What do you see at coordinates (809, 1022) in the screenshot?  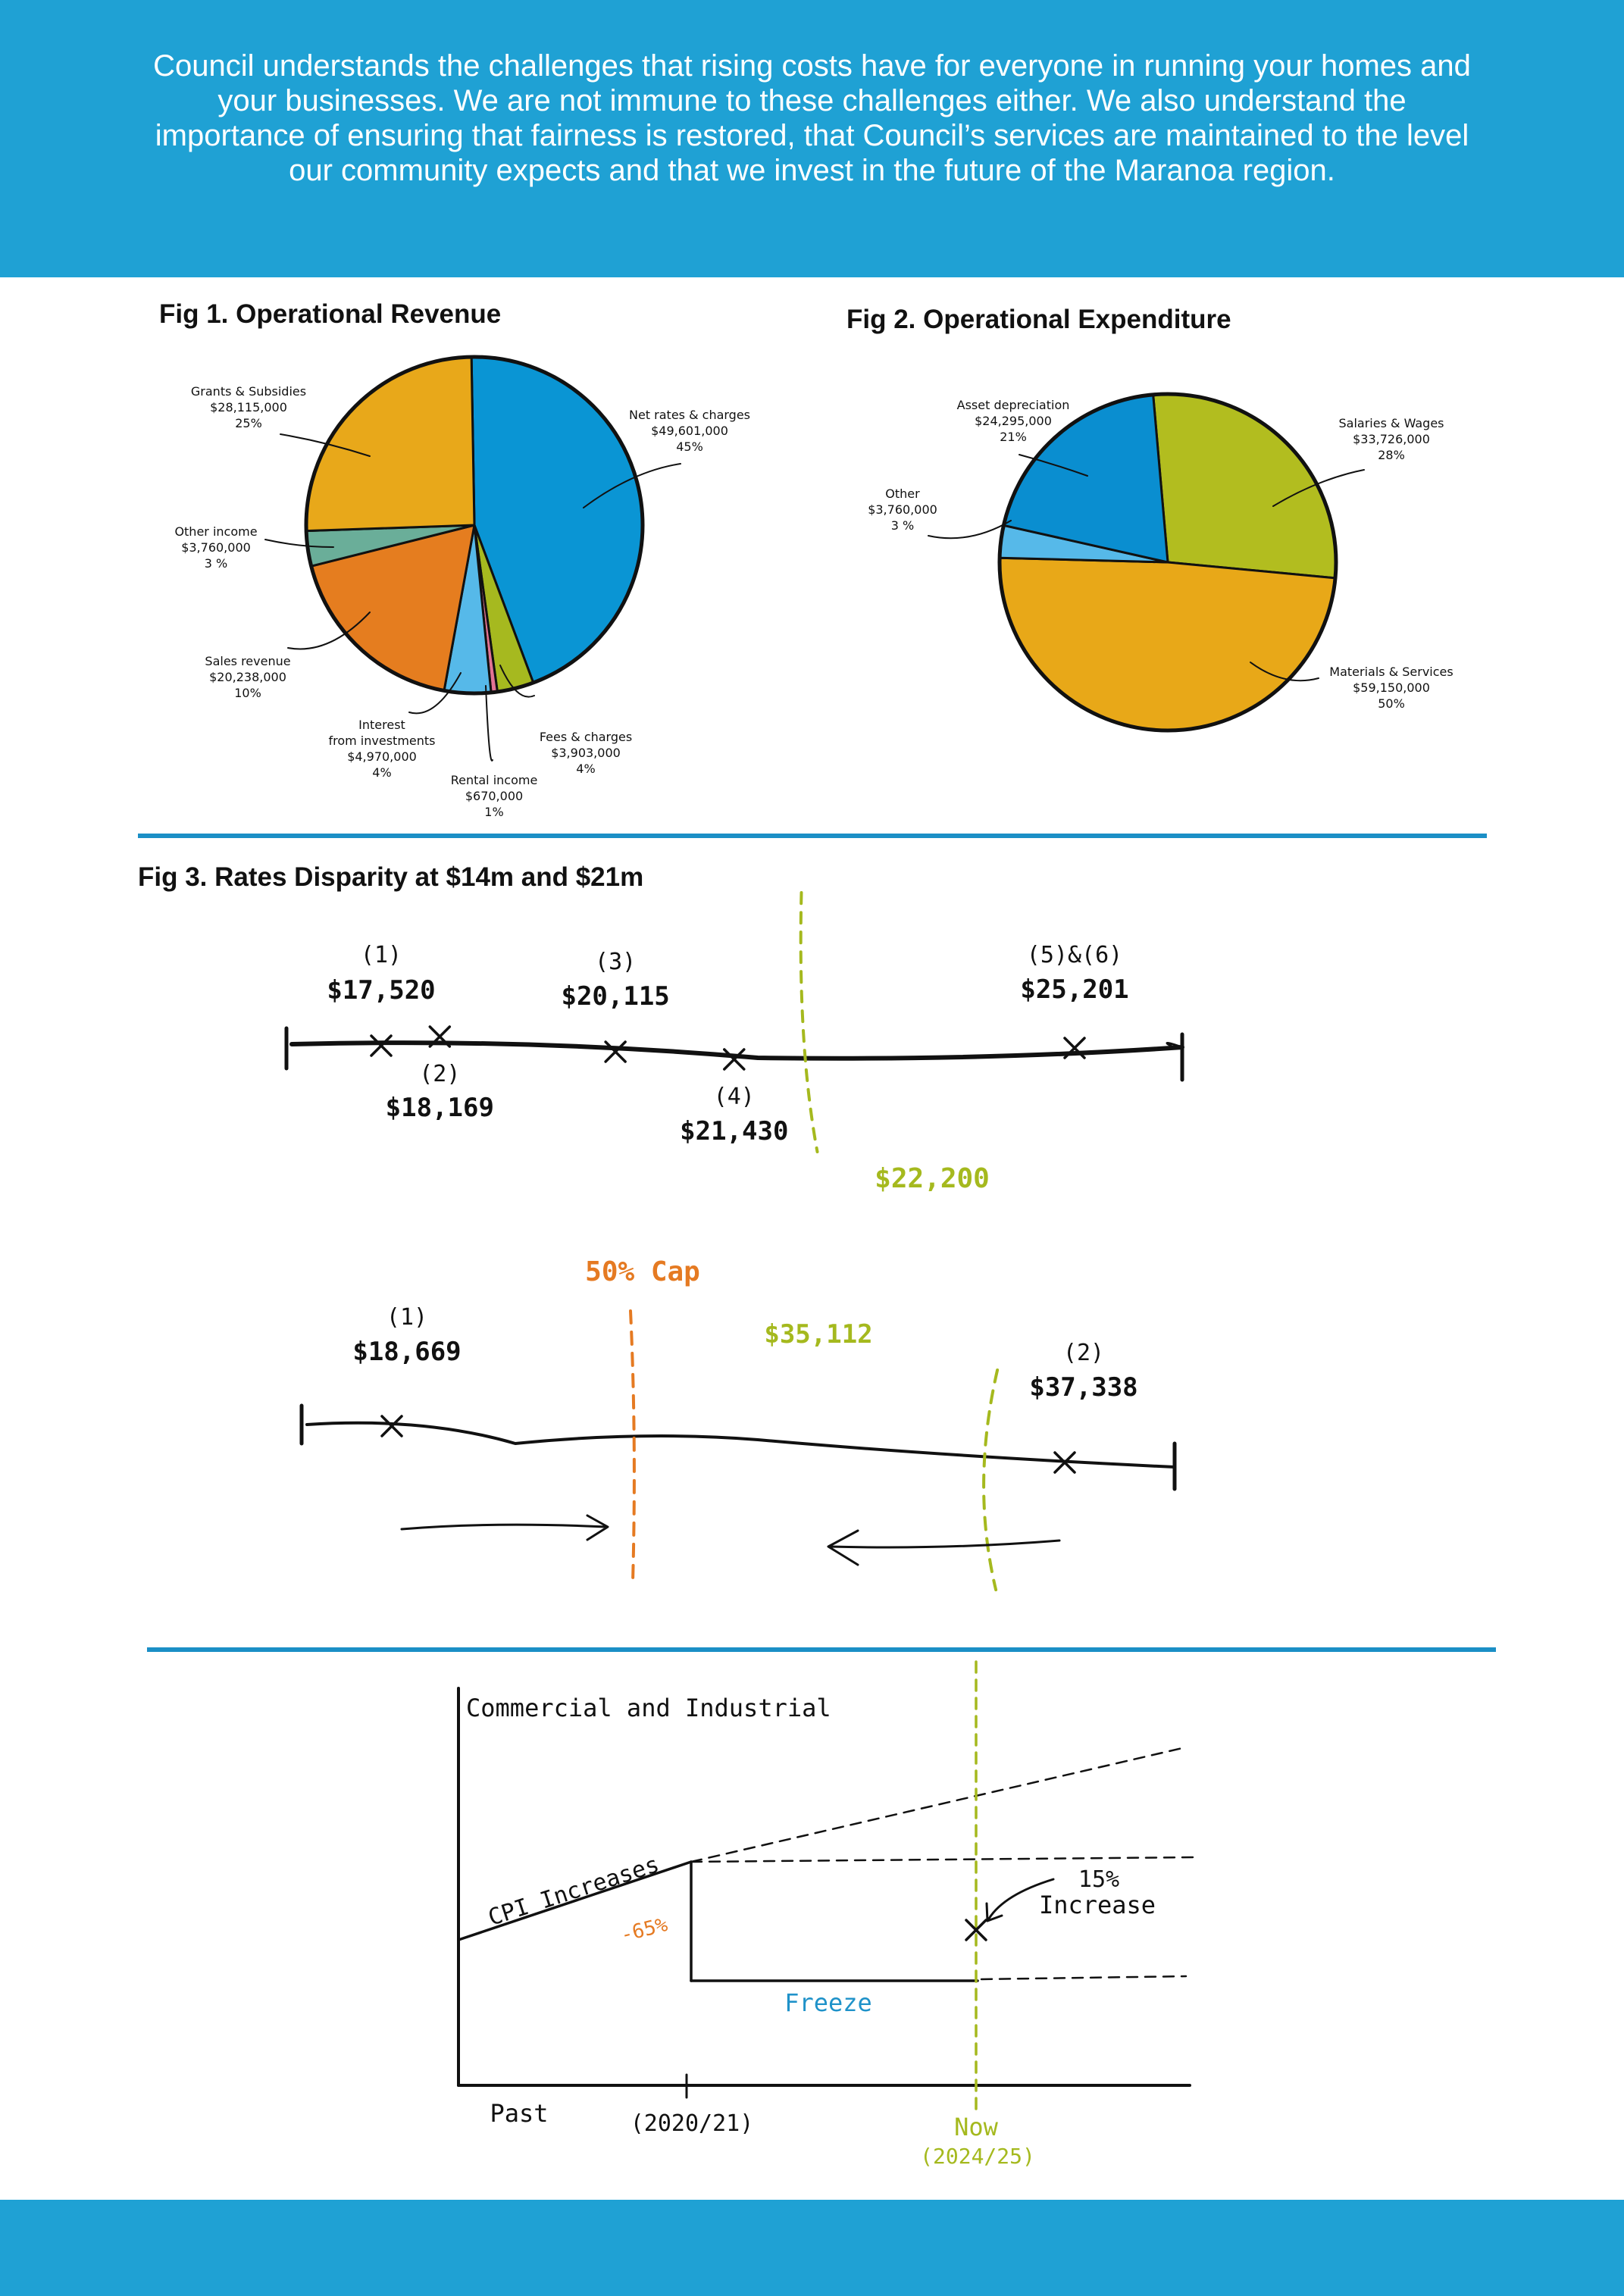 I see `scale1-marker-line` at bounding box center [809, 1022].